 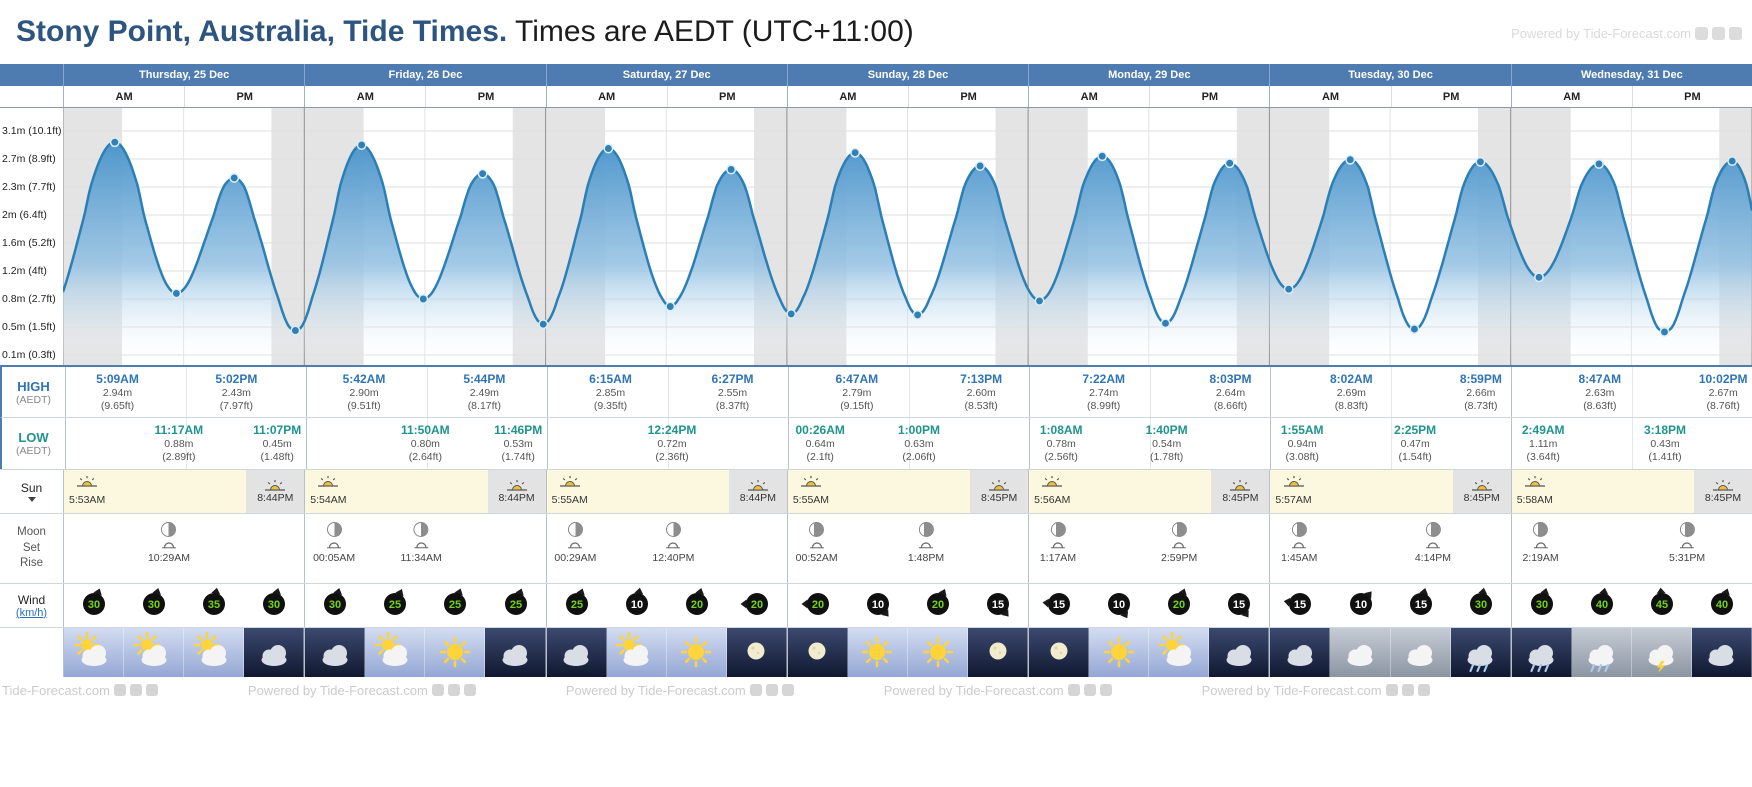 I want to click on wind-badge-svg: 25, so click(x=515, y=601).